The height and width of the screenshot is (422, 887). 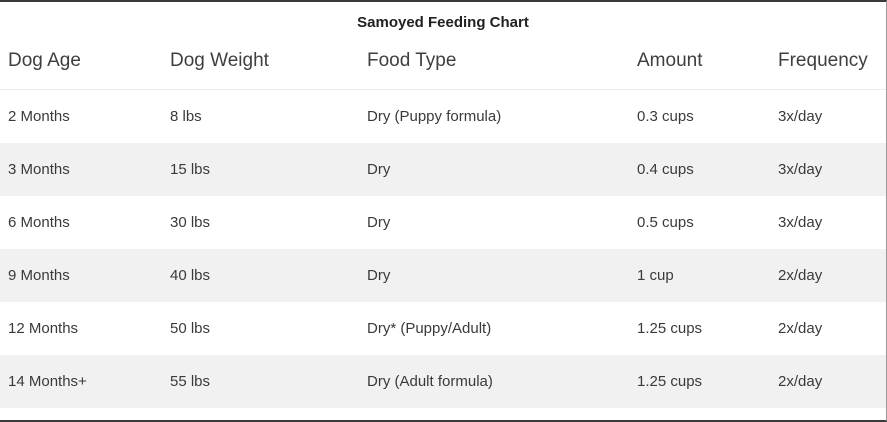 I want to click on column-header: Dog Weight, so click(x=268, y=61).